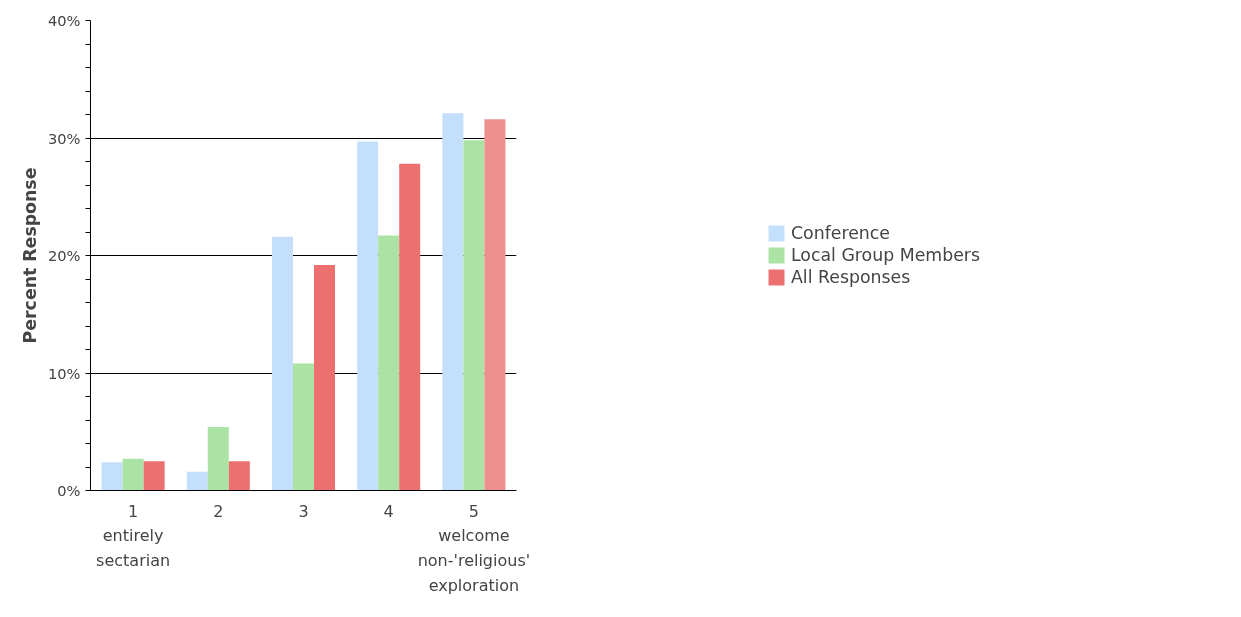 Image resolution: width=1241 pixels, height=617 pixels. I want to click on x-tick-label: 5 welcome non-'religious' exploration, so click(474, 548).